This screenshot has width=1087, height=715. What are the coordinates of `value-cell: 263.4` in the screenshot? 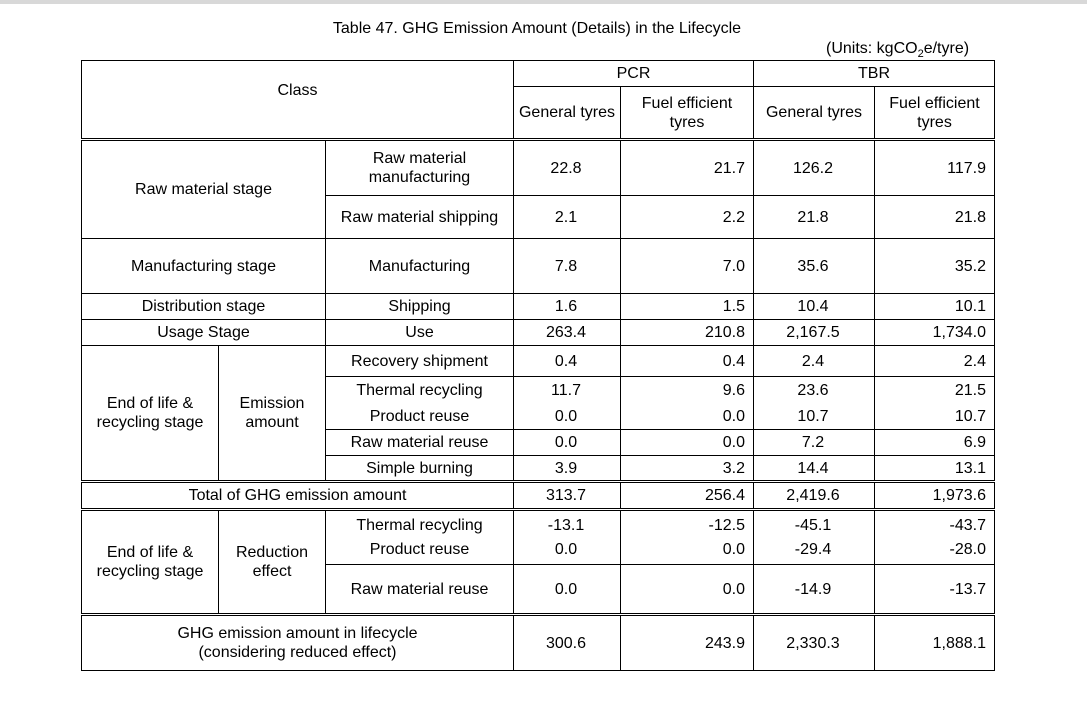 It's located at (567, 332).